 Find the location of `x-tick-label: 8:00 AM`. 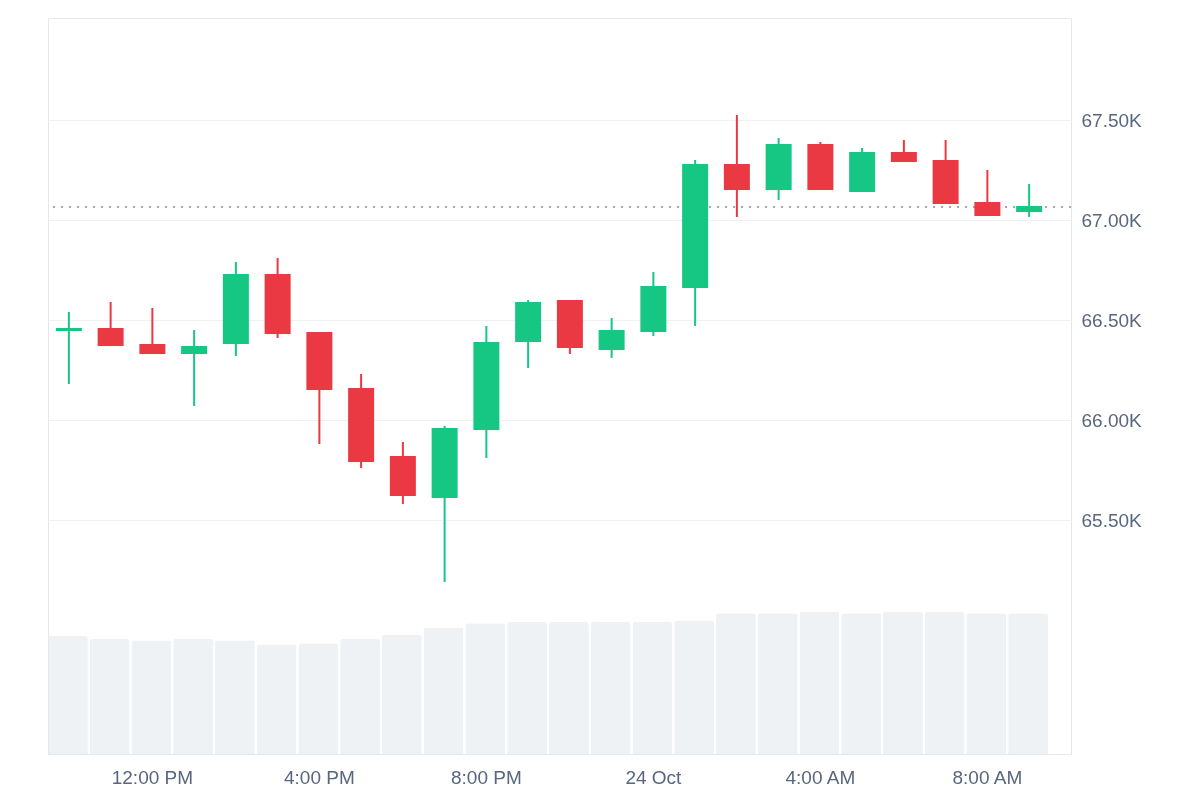

x-tick-label: 8:00 AM is located at coordinates (987, 777).